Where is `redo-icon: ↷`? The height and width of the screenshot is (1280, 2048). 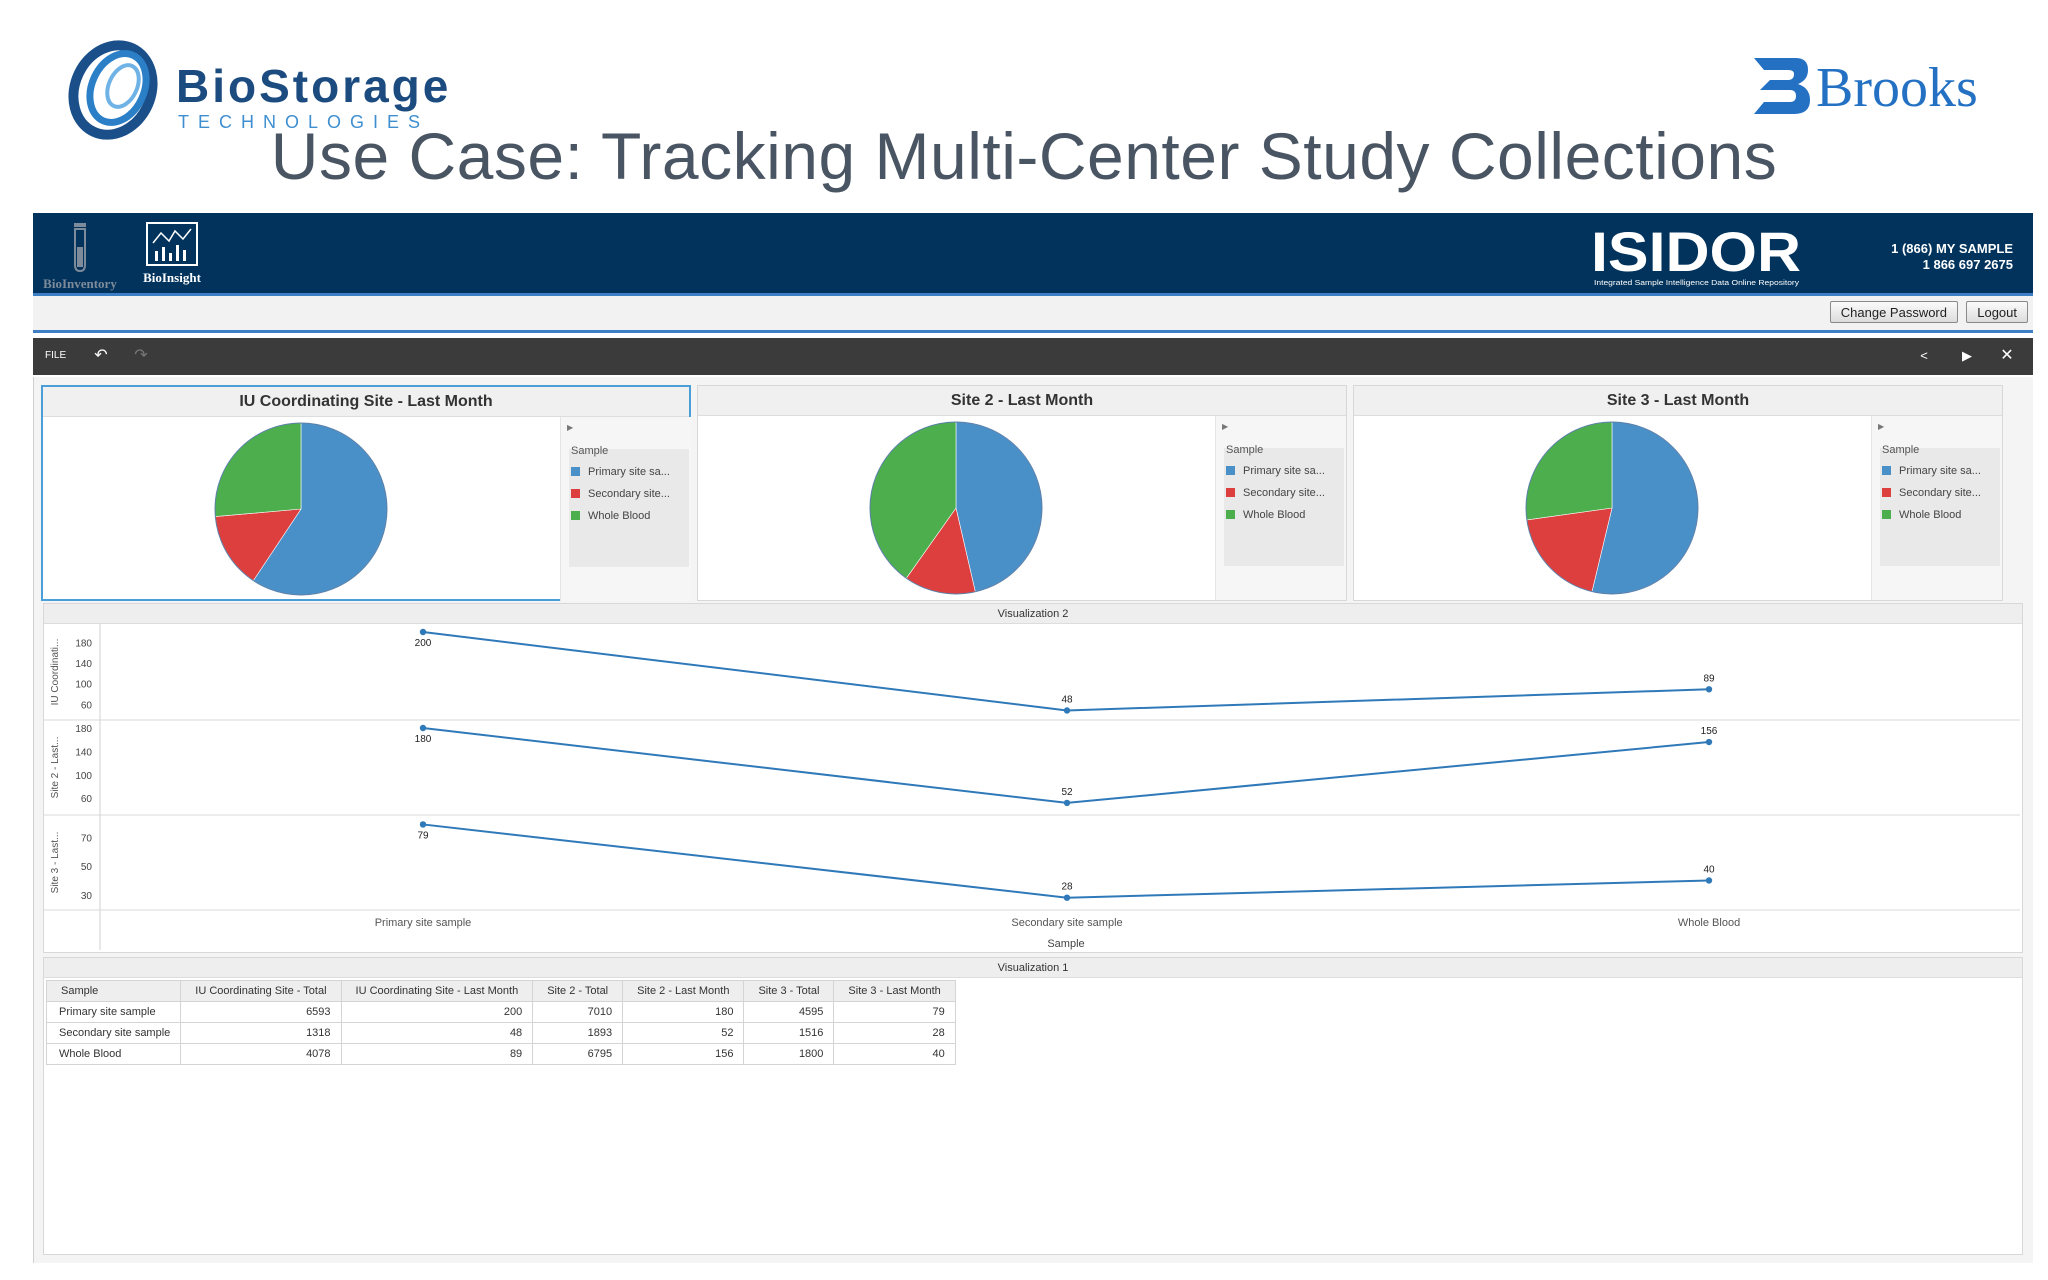 redo-icon: ↷ is located at coordinates (141, 355).